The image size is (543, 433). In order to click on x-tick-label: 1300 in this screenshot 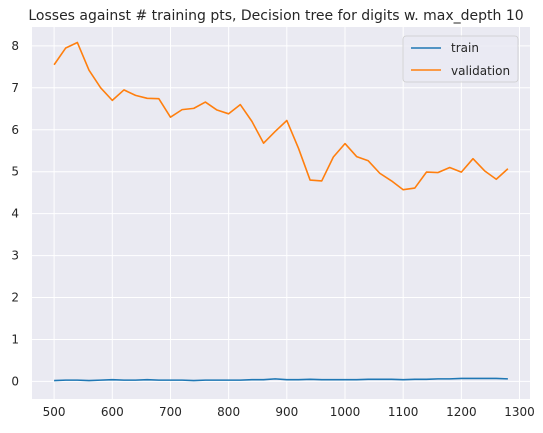, I will do `click(519, 412)`.